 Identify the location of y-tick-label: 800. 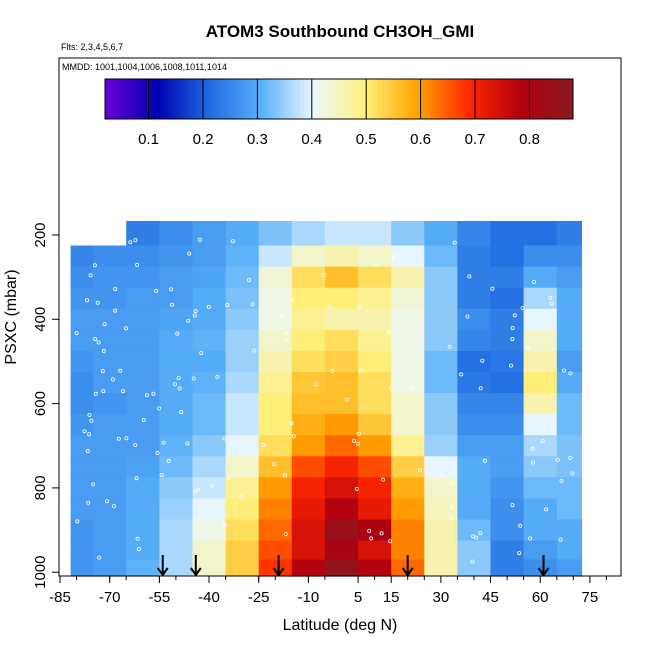
(40, 487).